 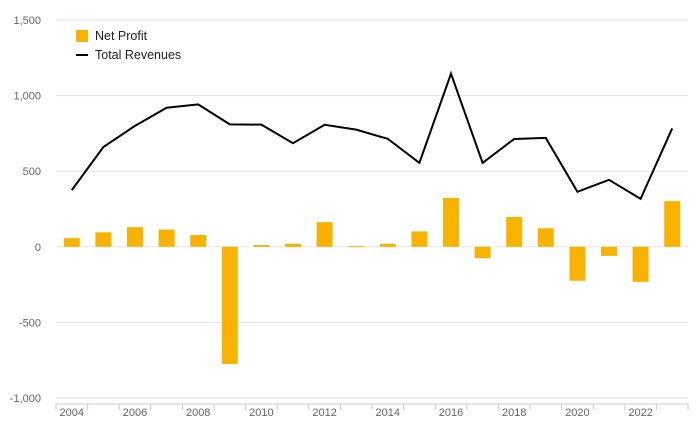 I want to click on legend-net-profit-swatch, so click(x=82, y=36).